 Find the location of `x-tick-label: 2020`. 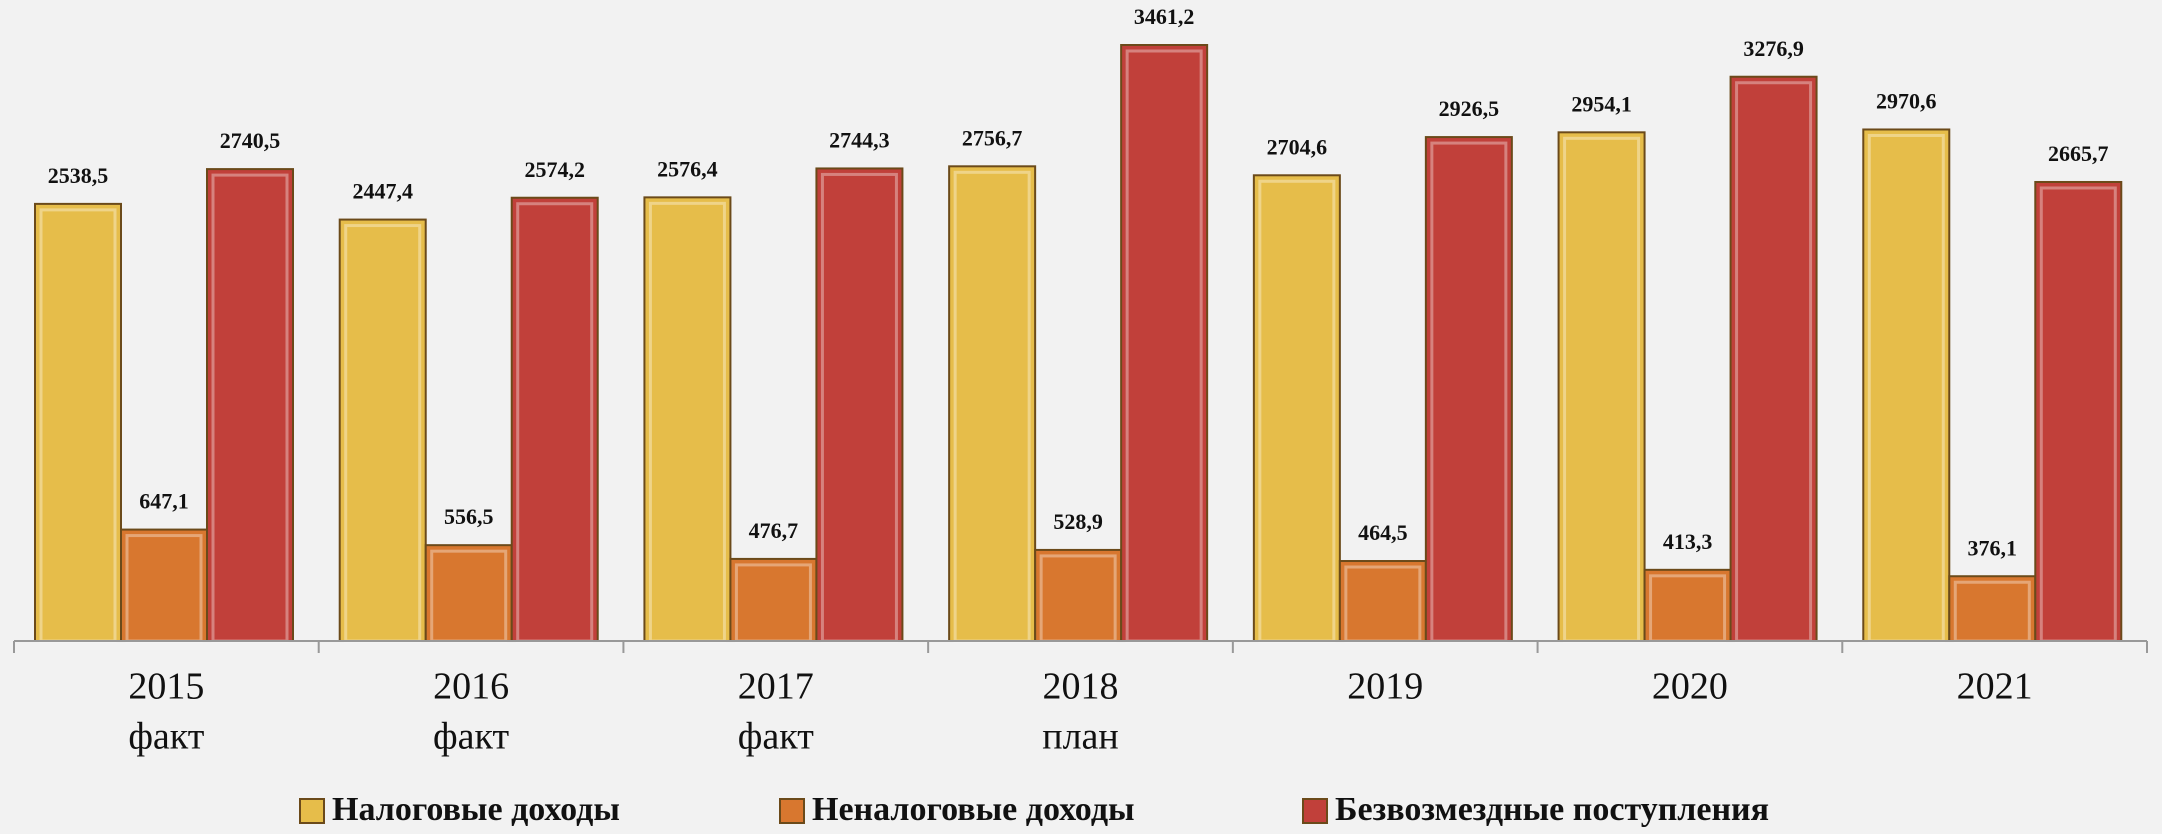

x-tick-label: 2020 is located at coordinates (1690, 687).